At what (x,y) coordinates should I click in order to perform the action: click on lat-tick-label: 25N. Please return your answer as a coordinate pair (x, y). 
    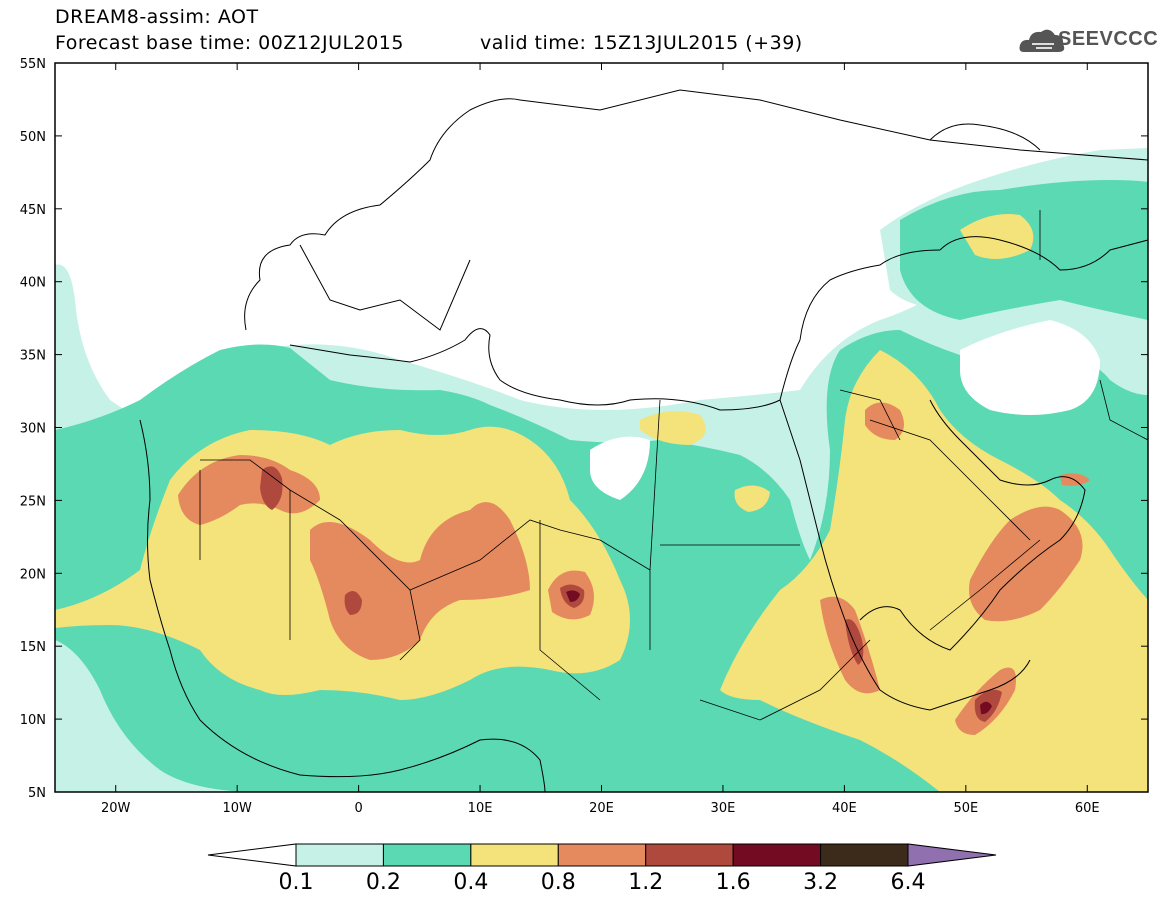
    Looking at the image, I should click on (33, 501).